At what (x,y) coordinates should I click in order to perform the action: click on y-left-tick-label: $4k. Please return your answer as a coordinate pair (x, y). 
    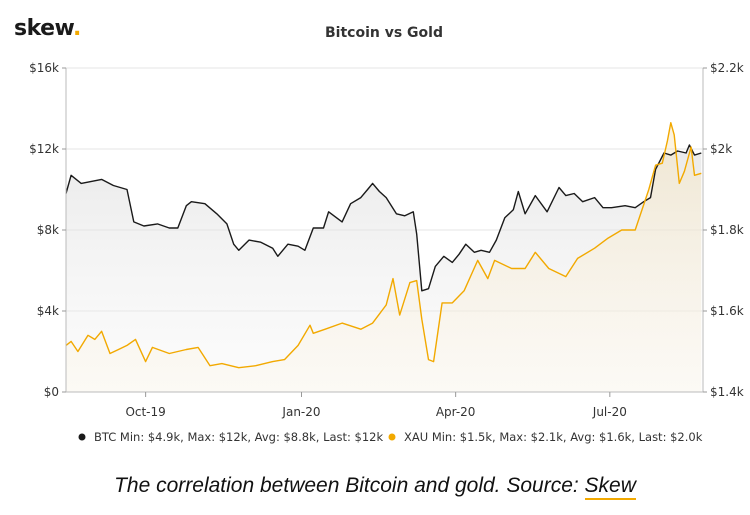
    Looking at the image, I should click on (48, 311).